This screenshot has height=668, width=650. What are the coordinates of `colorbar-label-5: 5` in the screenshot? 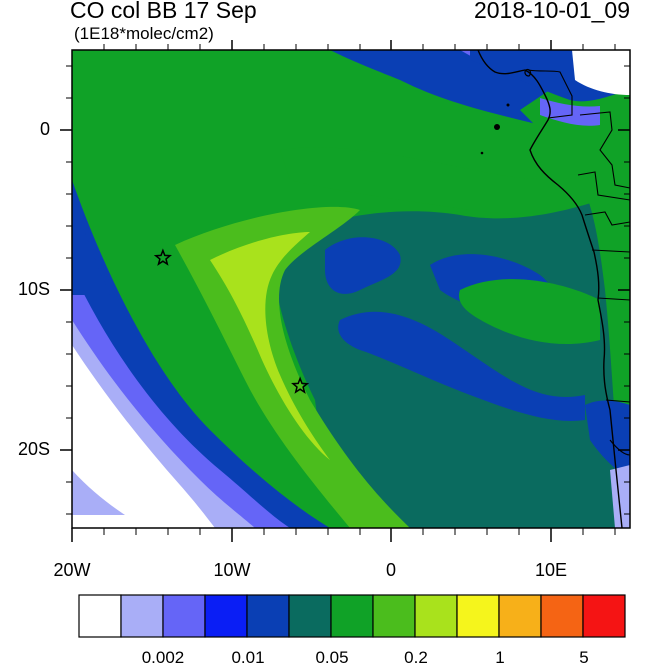 It's located at (584, 657).